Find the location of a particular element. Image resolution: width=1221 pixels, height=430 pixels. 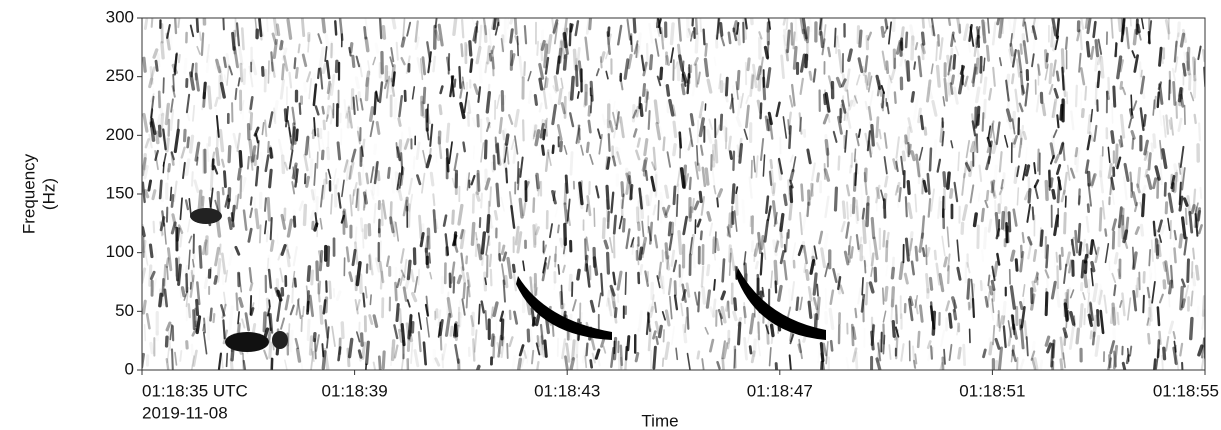

x-axis-label: Time is located at coordinates (659, 420).